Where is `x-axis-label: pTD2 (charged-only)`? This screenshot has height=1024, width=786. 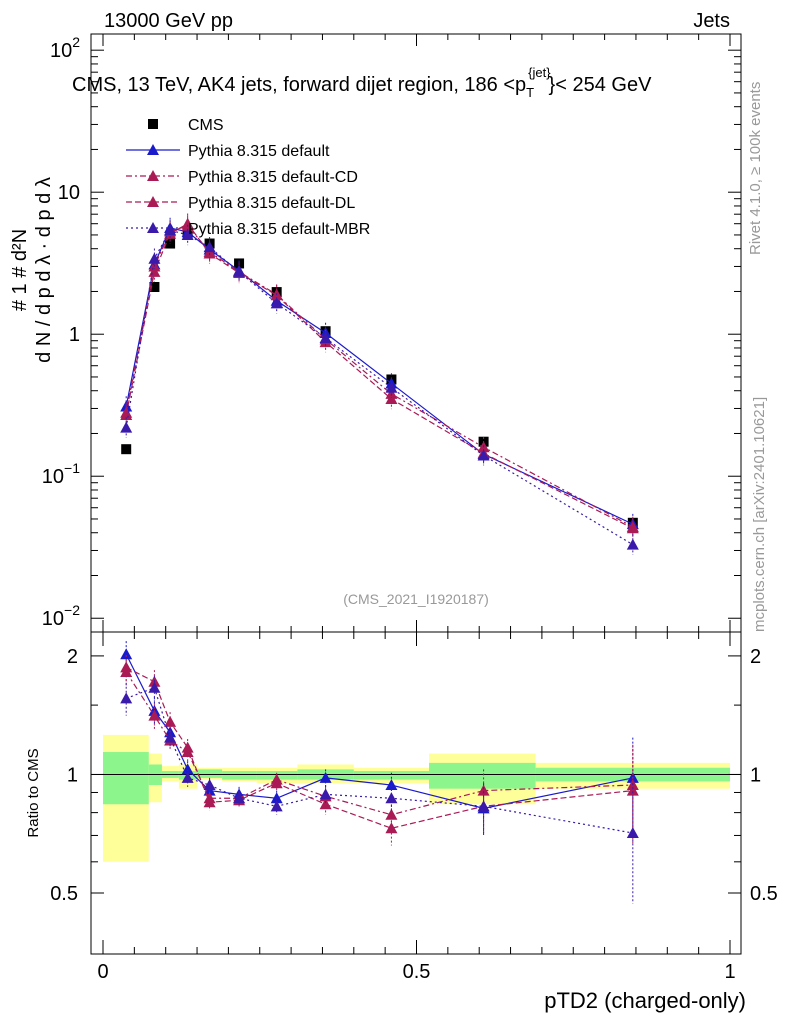 x-axis-label: pTD2 (charged-only) is located at coordinates (645, 1000).